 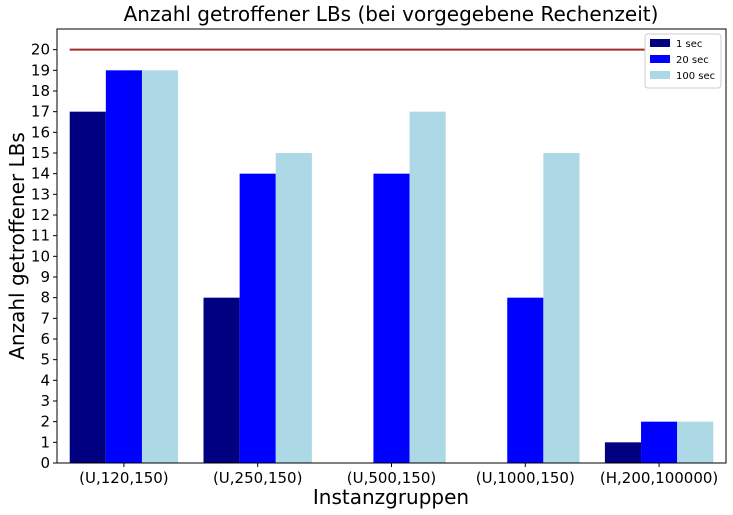 What do you see at coordinates (695, 76) in the screenshot?
I see `legend-label: 100 sec` at bounding box center [695, 76].